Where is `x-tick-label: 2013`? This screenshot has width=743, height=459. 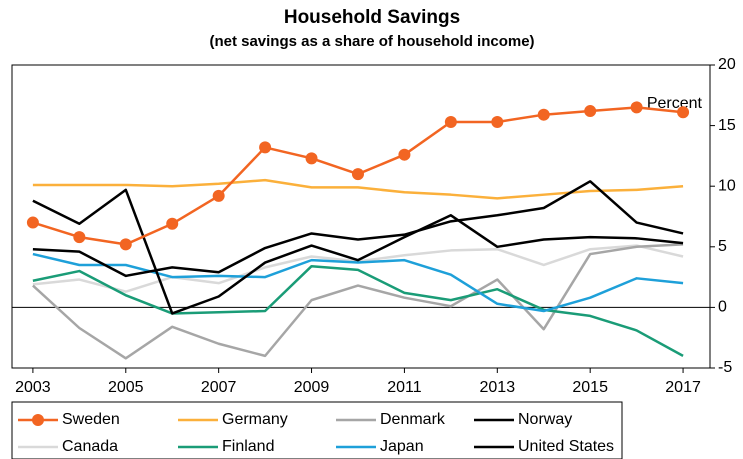 x-tick-label: 2013 is located at coordinates (498, 387).